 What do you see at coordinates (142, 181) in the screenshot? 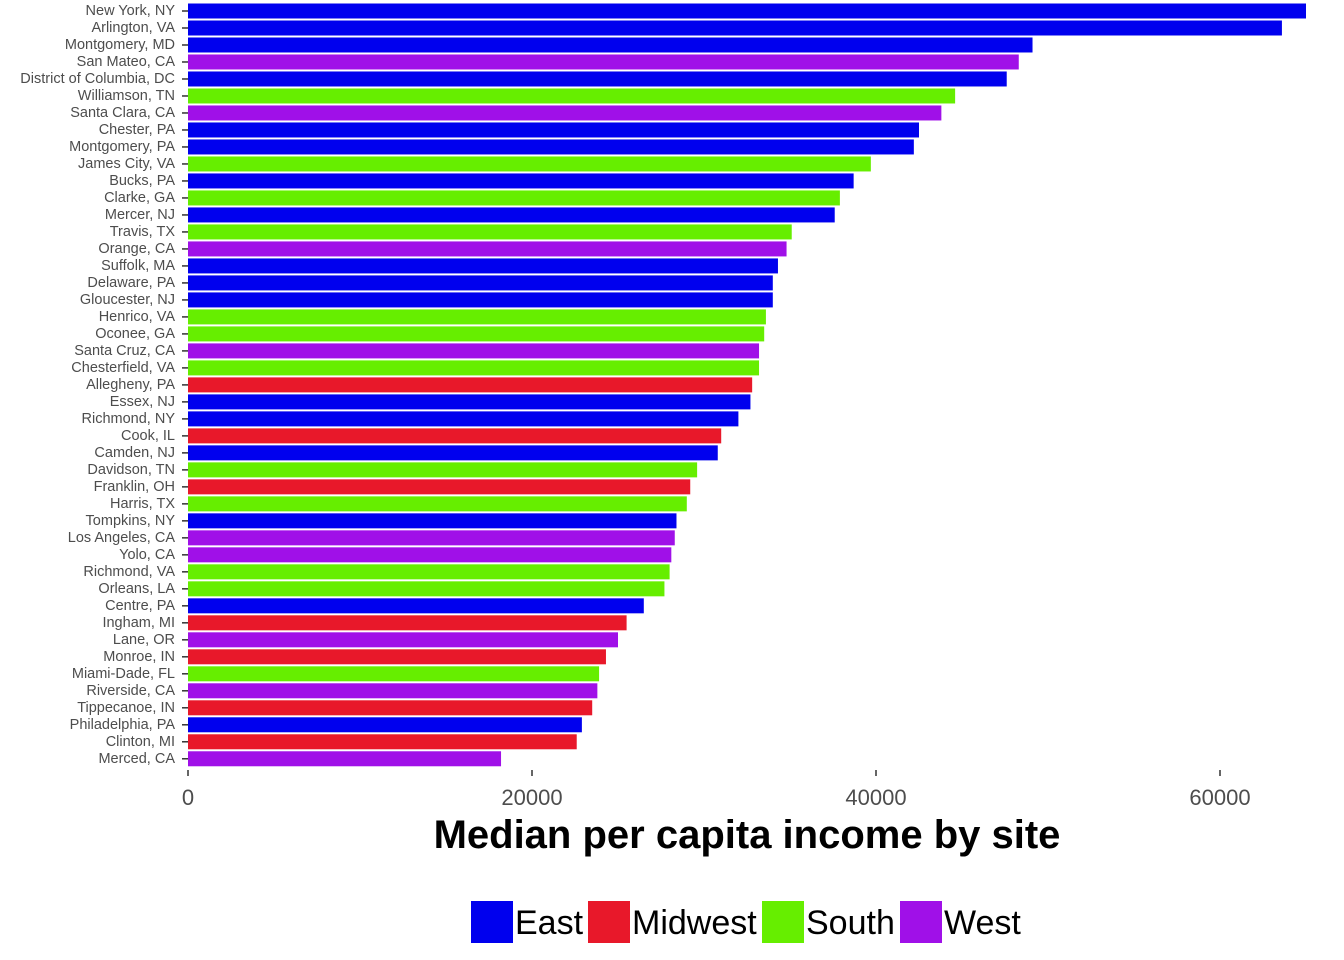
I see `category-label: Bucks, PA` at bounding box center [142, 181].